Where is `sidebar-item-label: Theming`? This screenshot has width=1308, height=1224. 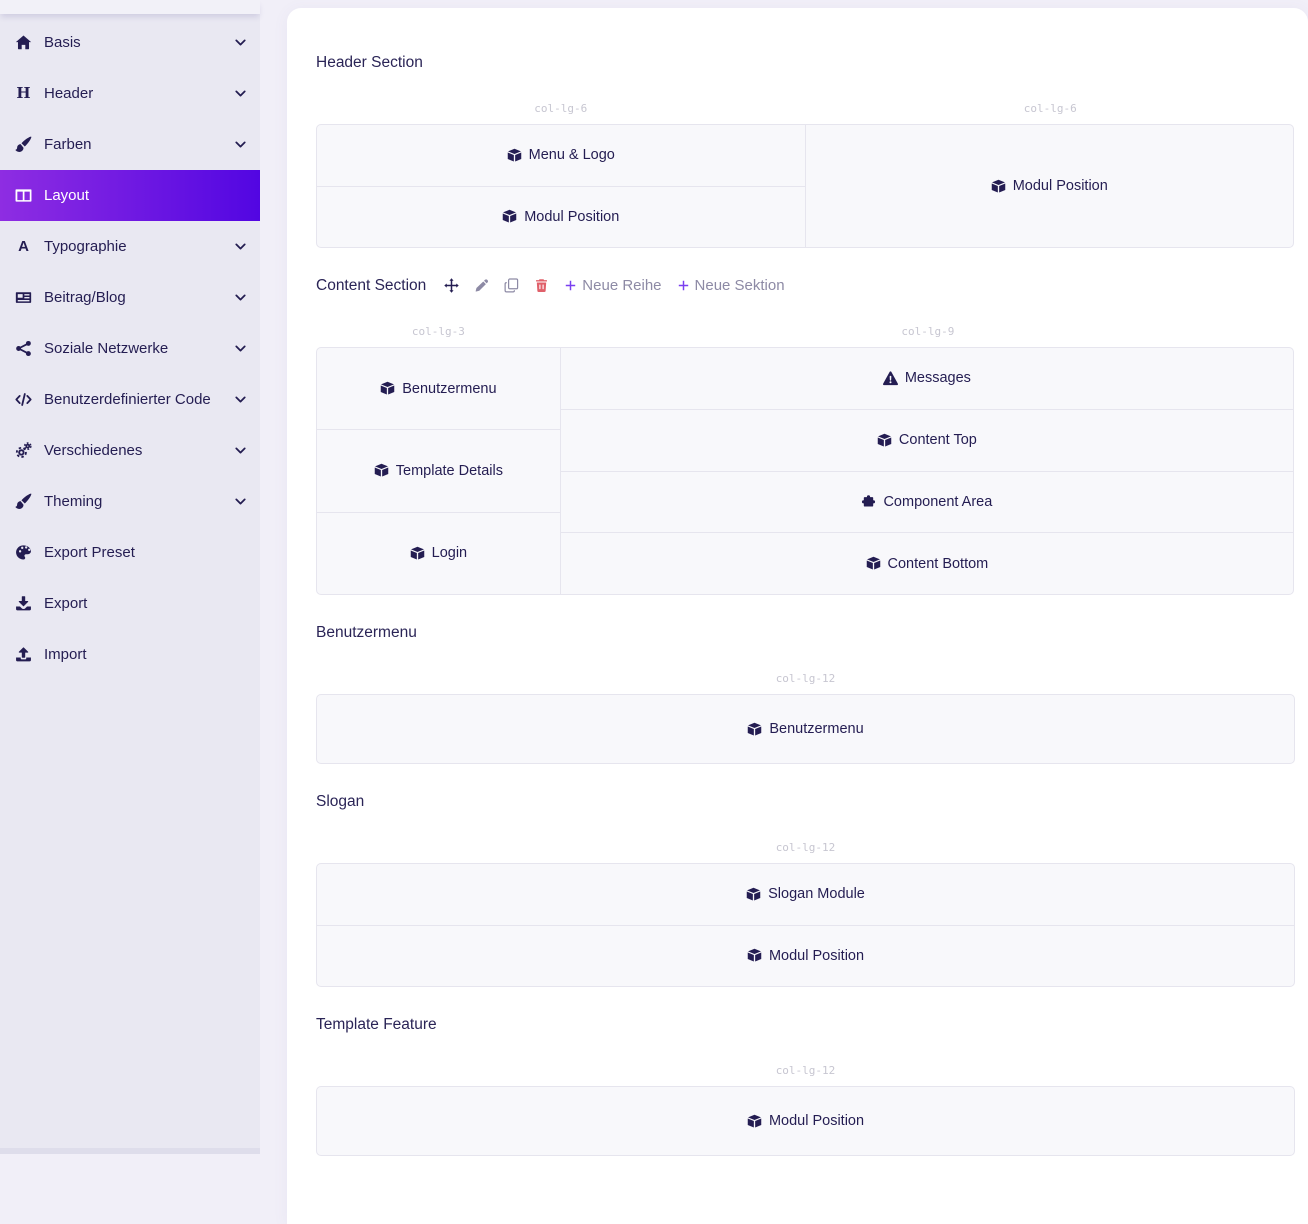 sidebar-item-label: Theming is located at coordinates (73, 501).